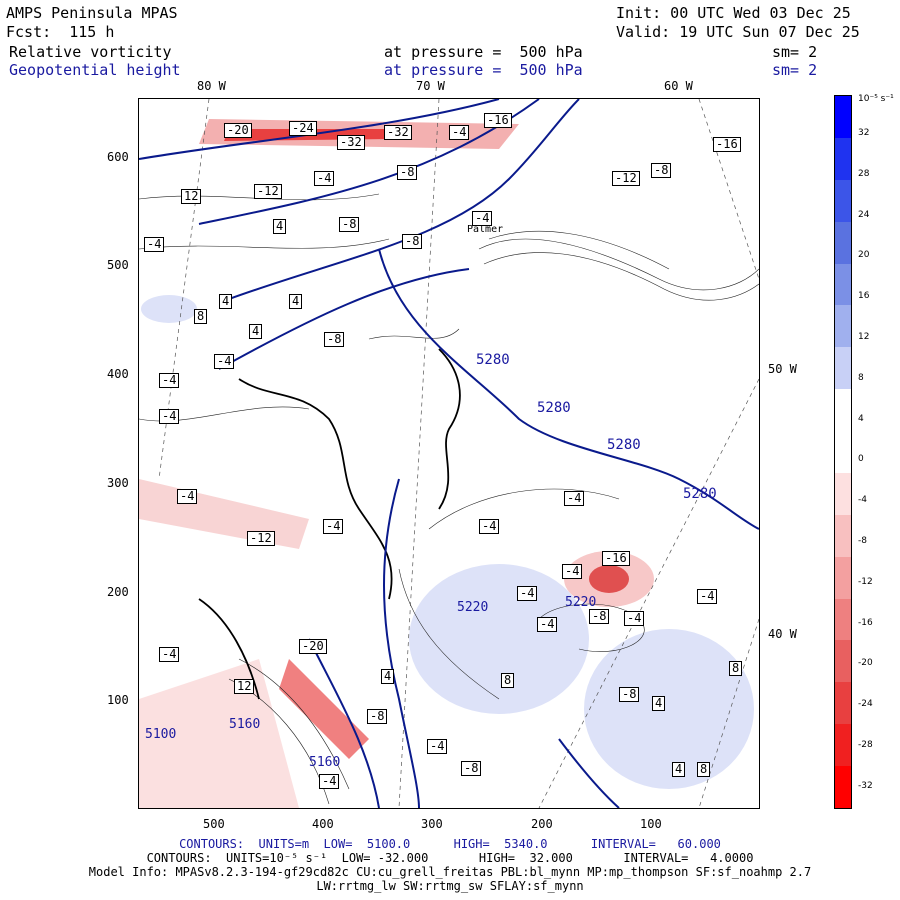 Image resolution: width=900 pixels, height=900 pixels. What do you see at coordinates (865, 581) in the screenshot?
I see `colorbar-tick-label: -12` at bounding box center [865, 581].